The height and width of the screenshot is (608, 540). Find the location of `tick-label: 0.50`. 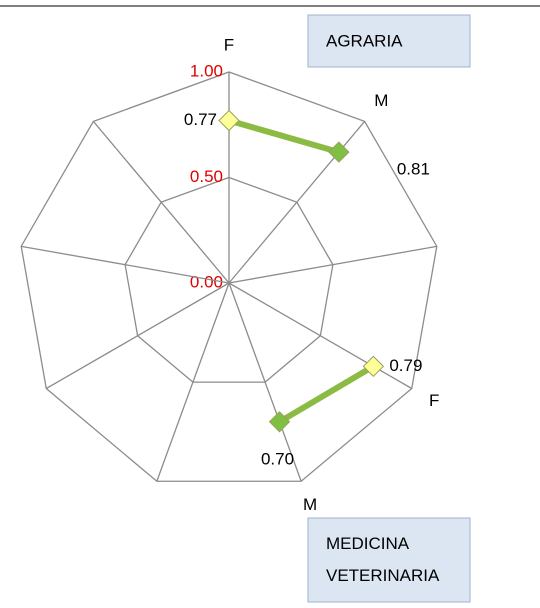

tick-label: 0.50 is located at coordinates (206, 176).